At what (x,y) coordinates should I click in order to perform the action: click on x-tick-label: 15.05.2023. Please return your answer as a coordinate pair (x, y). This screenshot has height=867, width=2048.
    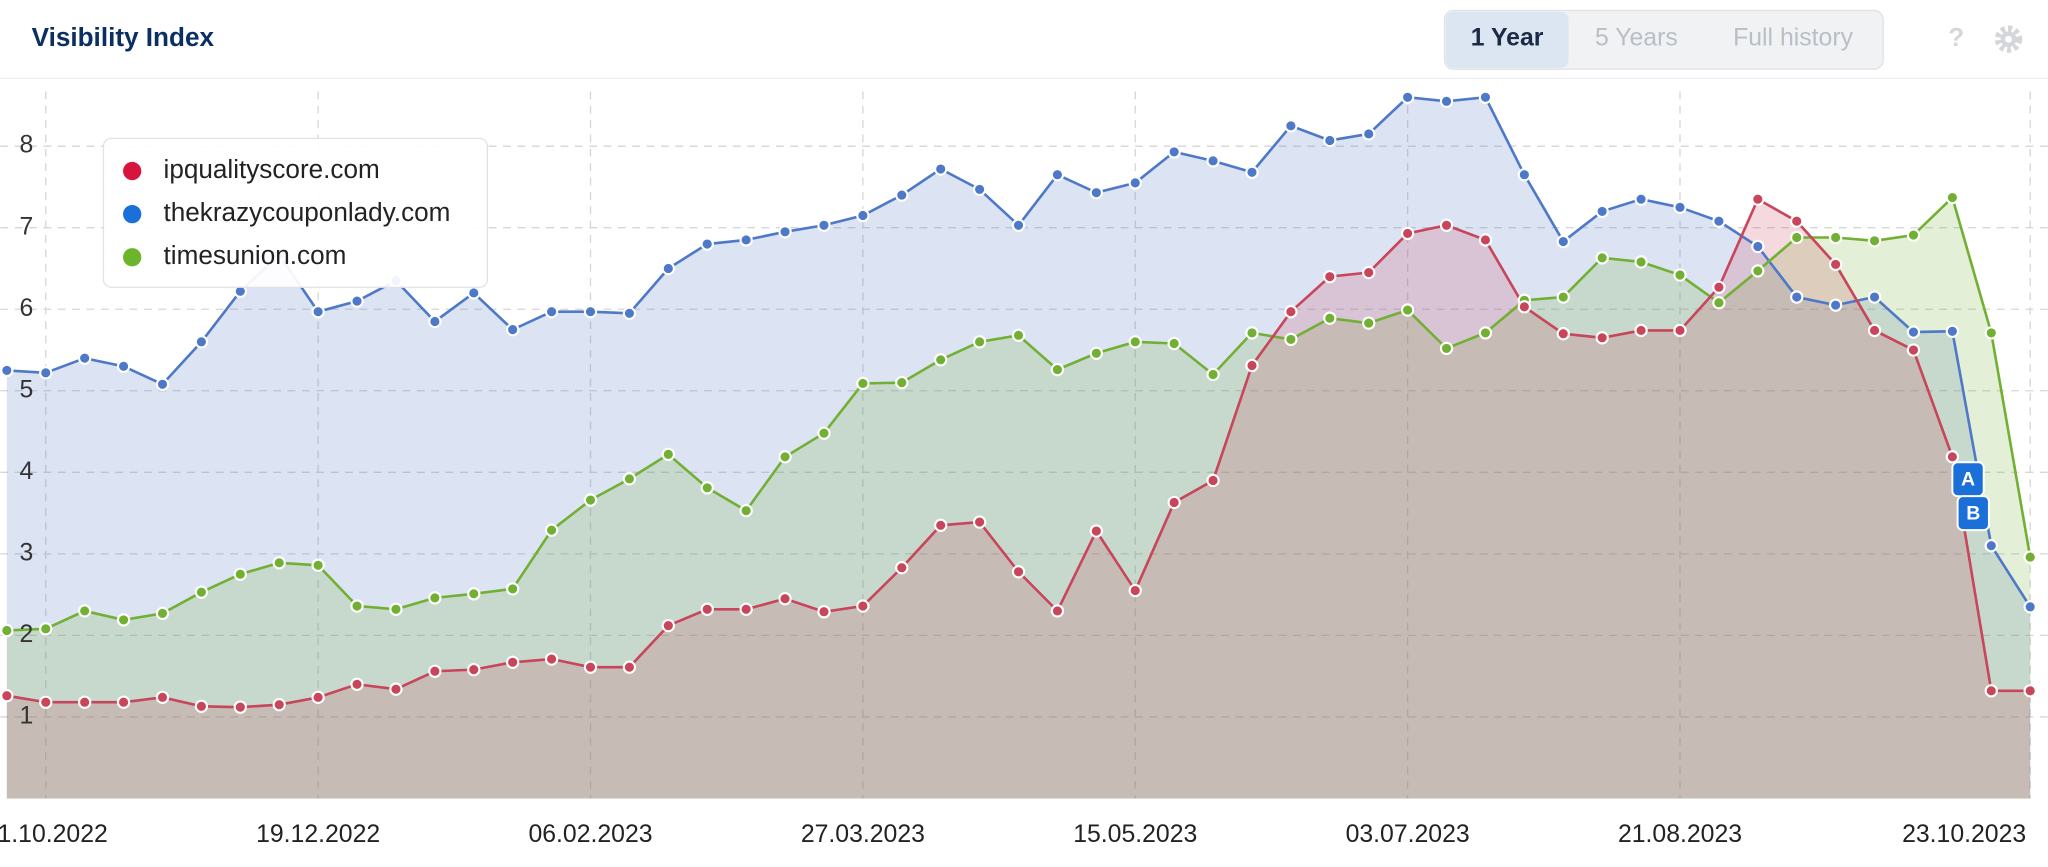
    Looking at the image, I should click on (1135, 834).